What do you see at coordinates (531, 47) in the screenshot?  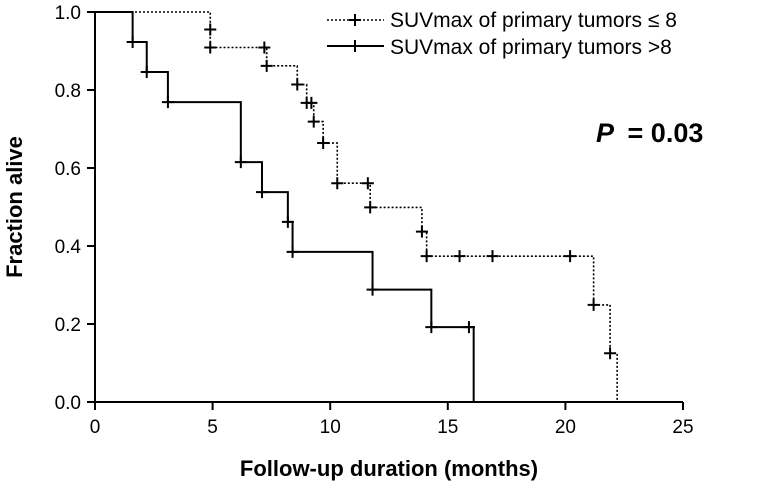 I see `legend-label-series-2: SUVmax of primary tumors >8` at bounding box center [531, 47].